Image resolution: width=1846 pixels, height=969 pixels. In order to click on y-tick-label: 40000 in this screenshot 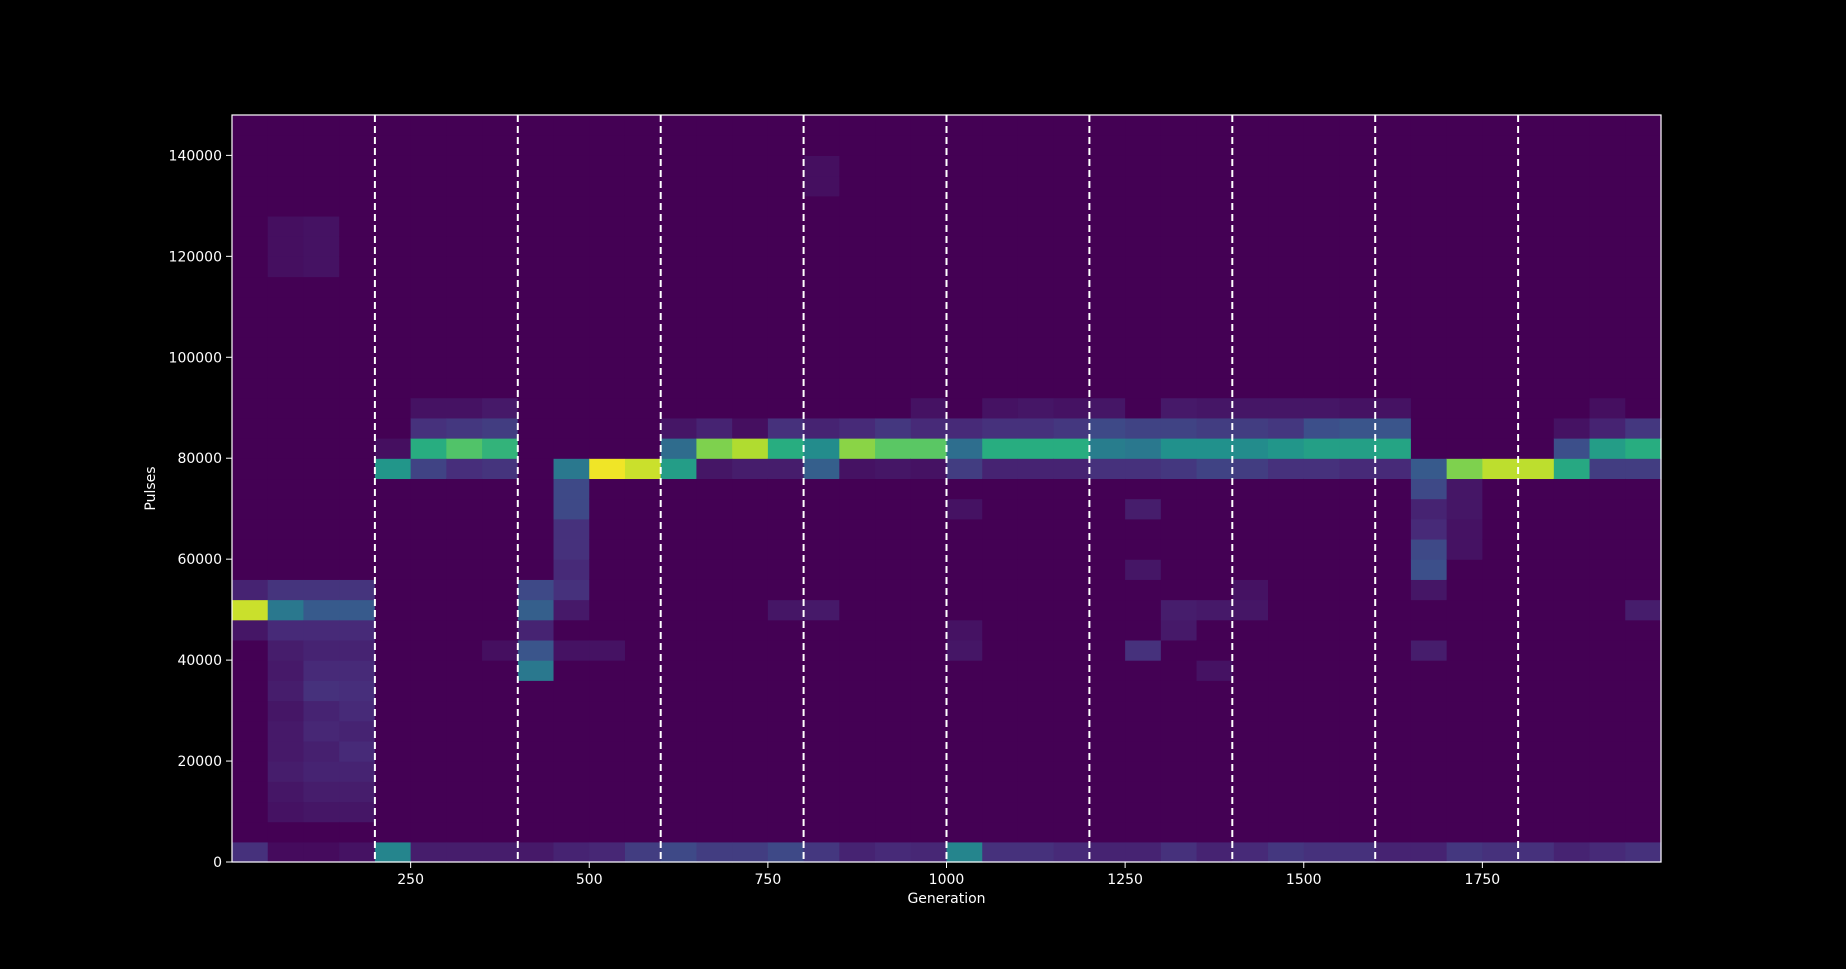, I will do `click(199, 661)`.